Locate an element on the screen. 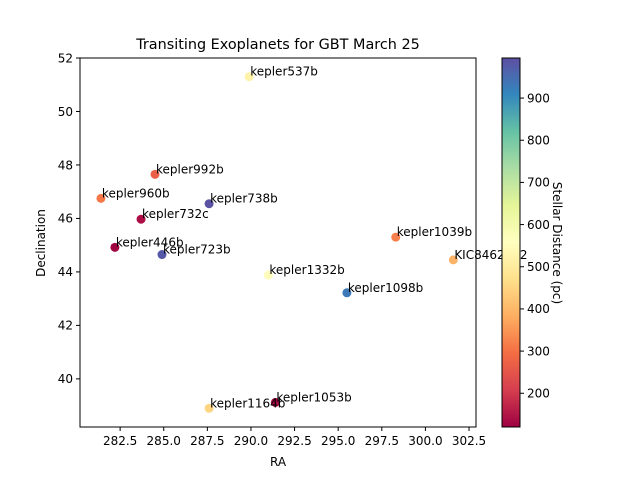 This screenshot has width=640, height=480. point-label: kepler732c is located at coordinates (175, 214).